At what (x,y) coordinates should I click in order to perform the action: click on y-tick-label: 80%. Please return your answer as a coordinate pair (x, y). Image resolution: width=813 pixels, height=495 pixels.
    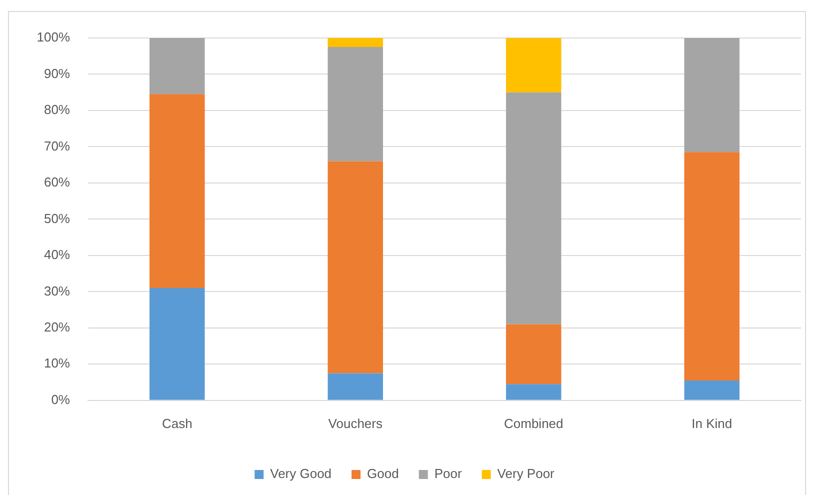
    Looking at the image, I should click on (57, 110).